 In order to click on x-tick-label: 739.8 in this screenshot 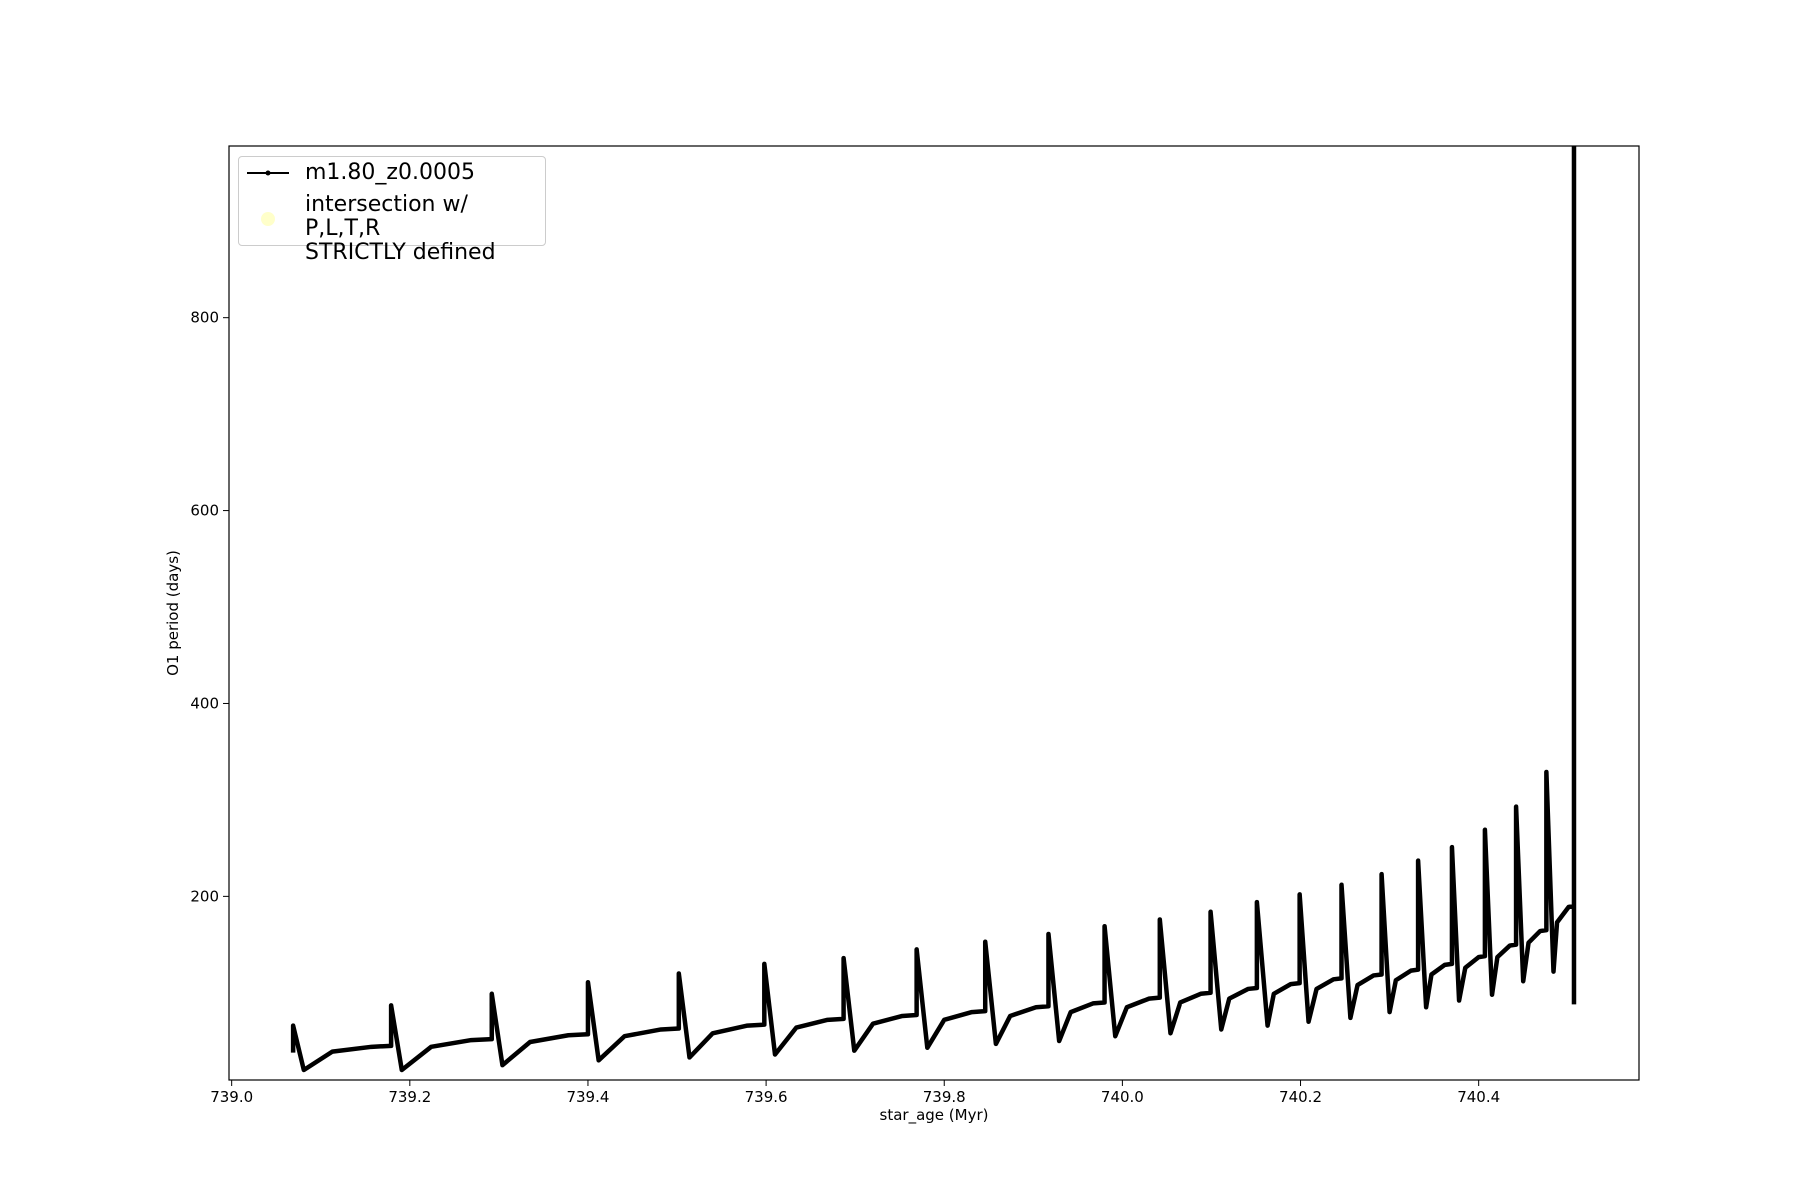, I will do `click(944, 1097)`.